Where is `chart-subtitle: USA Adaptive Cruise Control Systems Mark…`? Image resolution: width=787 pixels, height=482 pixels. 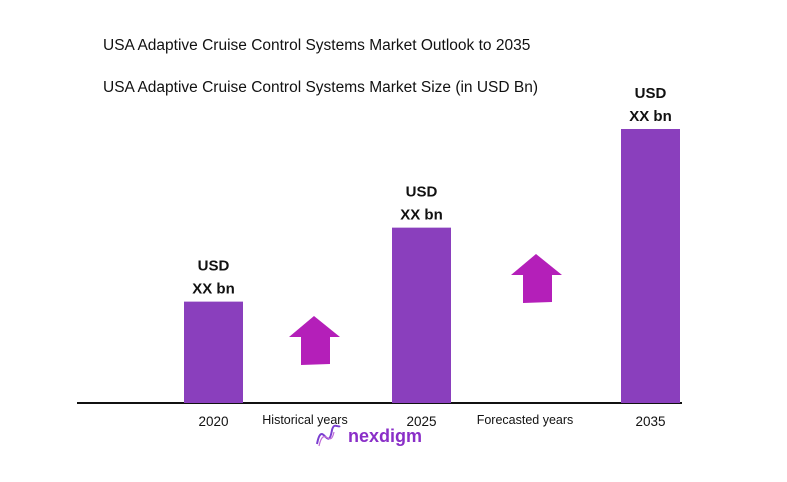
chart-subtitle: USA Adaptive Cruise Control Systems Mark… is located at coordinates (321, 87).